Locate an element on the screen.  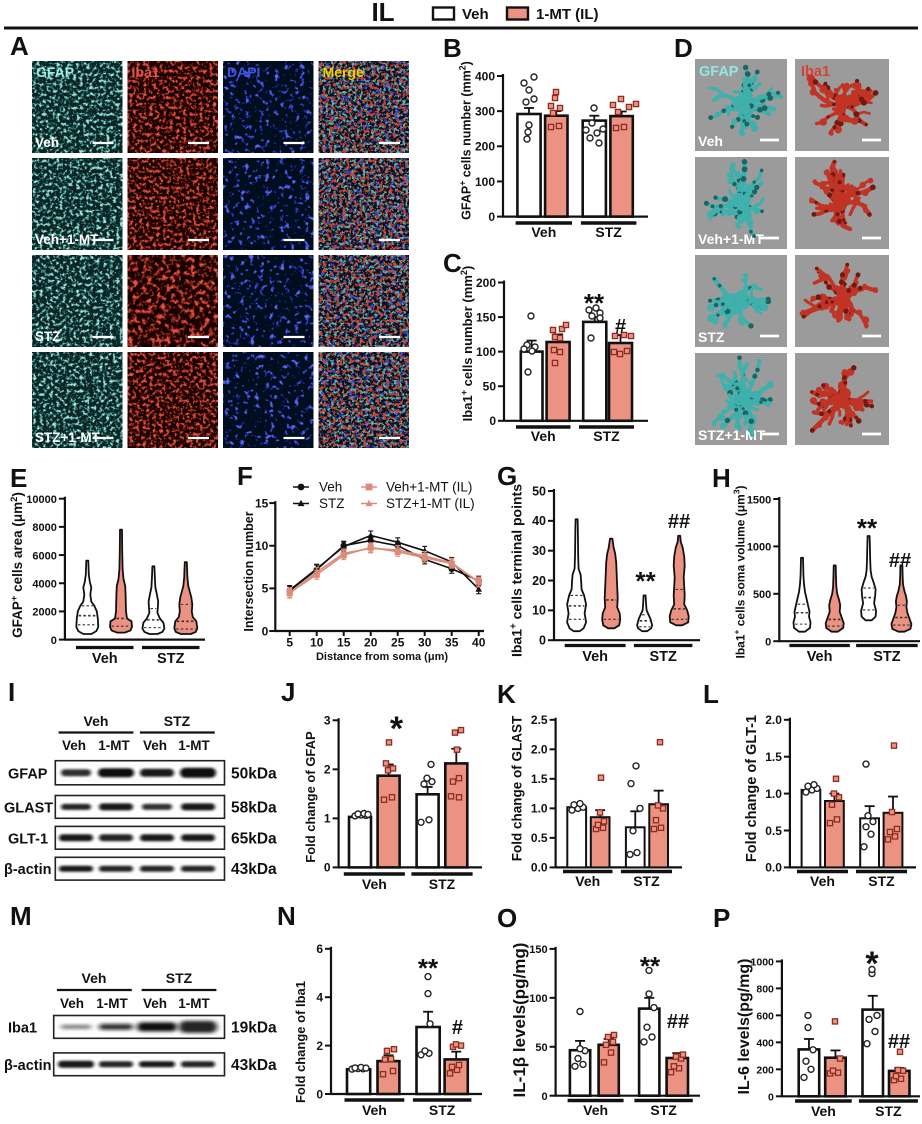
svg-text: Fold change of GLT-1 is located at coordinates (752, 788).